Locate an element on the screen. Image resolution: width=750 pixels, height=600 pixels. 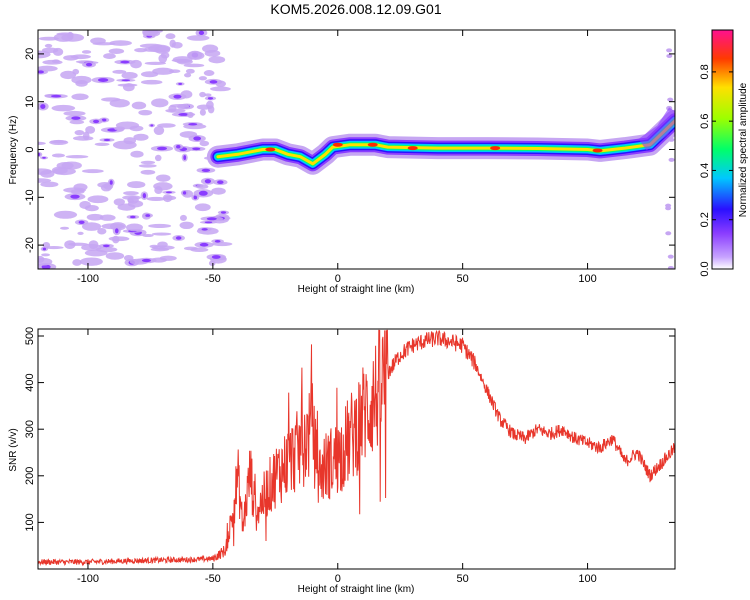
spectrogram-xlabel: Height of straight line (km) is located at coordinates (356, 289).